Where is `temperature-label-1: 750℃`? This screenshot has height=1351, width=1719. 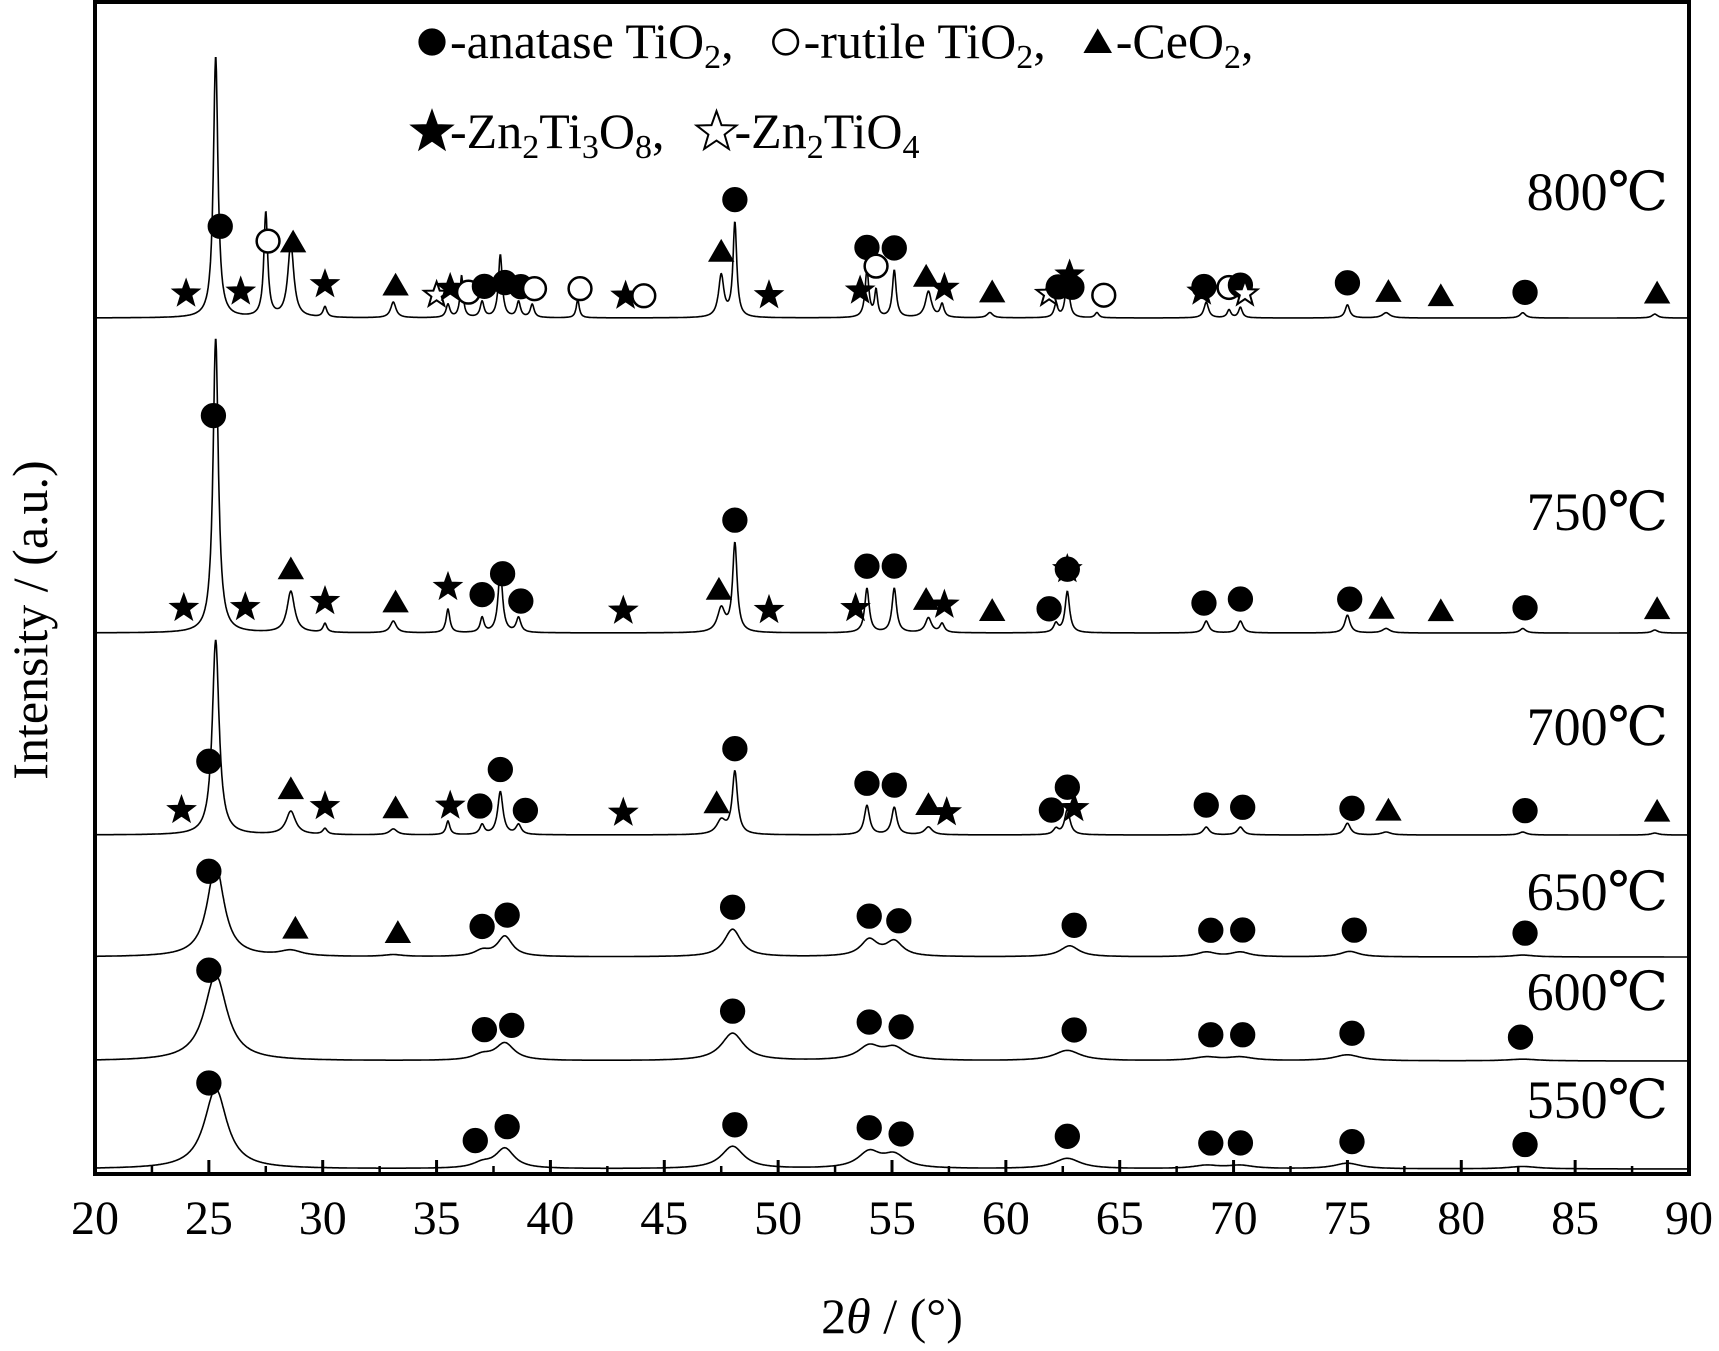
temperature-label-1: 750℃ is located at coordinates (1597, 512).